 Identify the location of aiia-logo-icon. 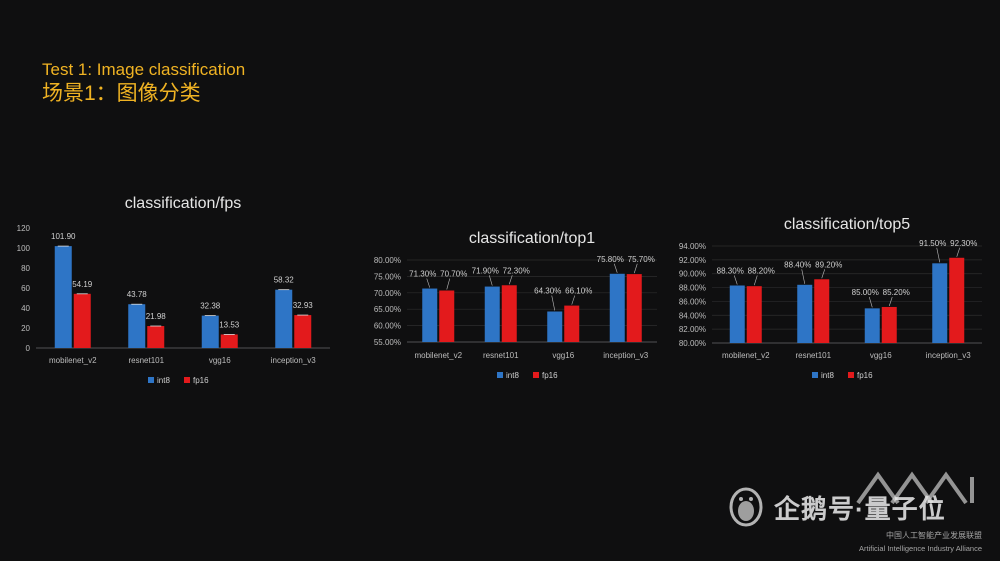
(915, 488).